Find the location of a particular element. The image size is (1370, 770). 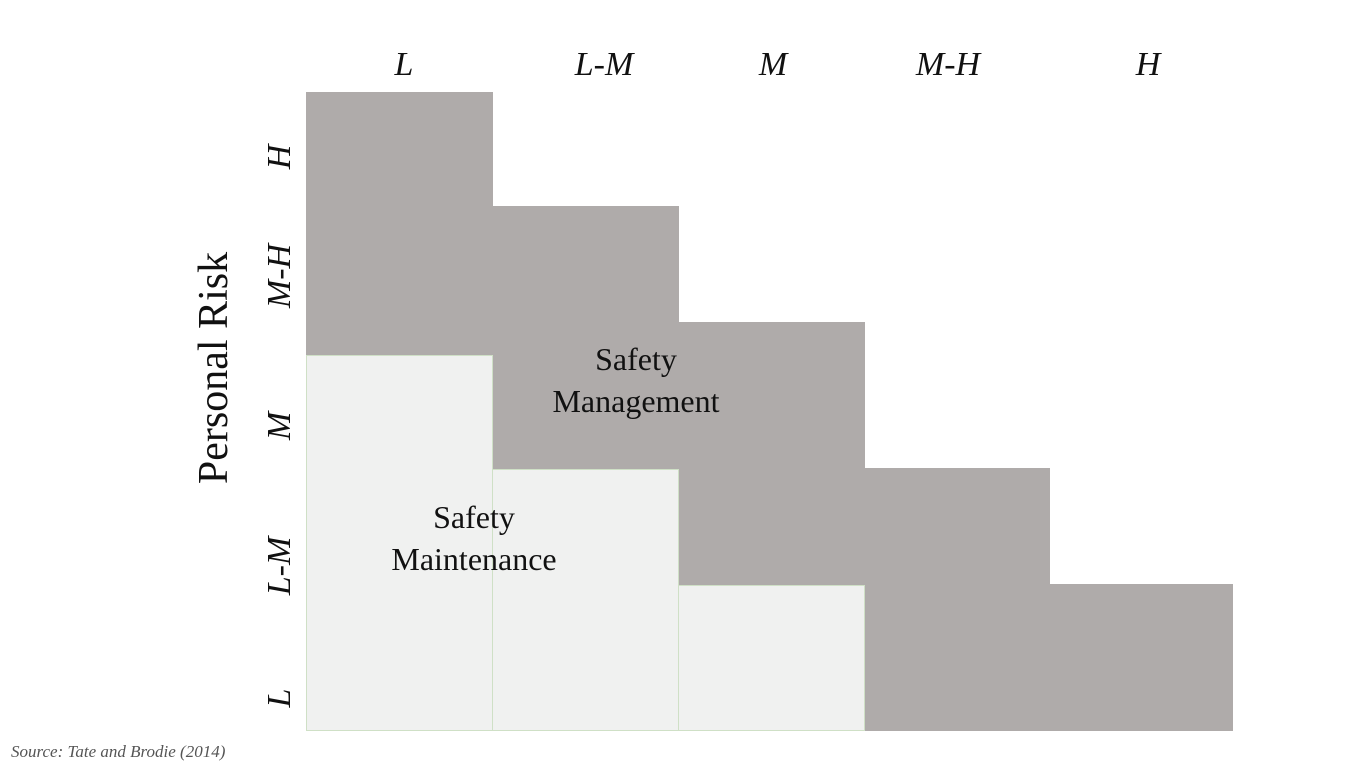

column-label-m-h: M-H is located at coordinates (948, 64).